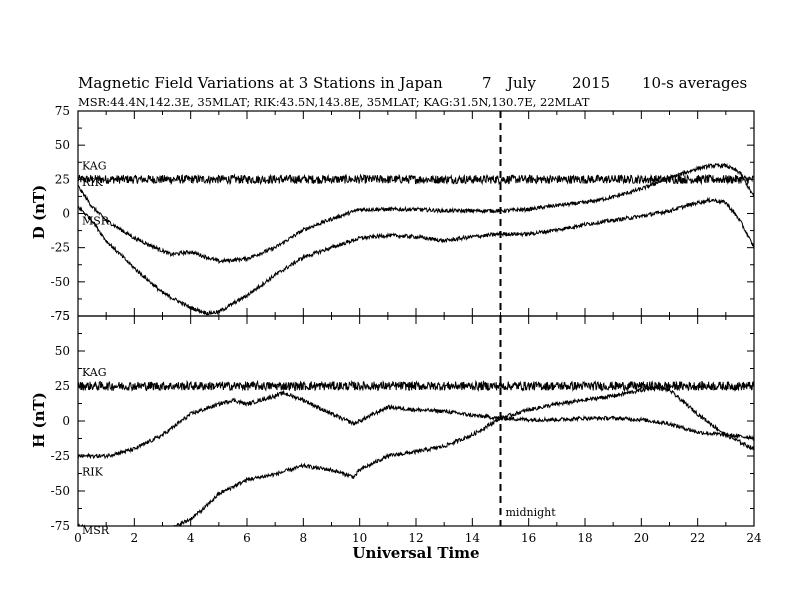 This screenshot has width=792, height=612. What do you see at coordinates (94, 166) in the screenshot?
I see `series-label-kag-top: KAG` at bounding box center [94, 166].